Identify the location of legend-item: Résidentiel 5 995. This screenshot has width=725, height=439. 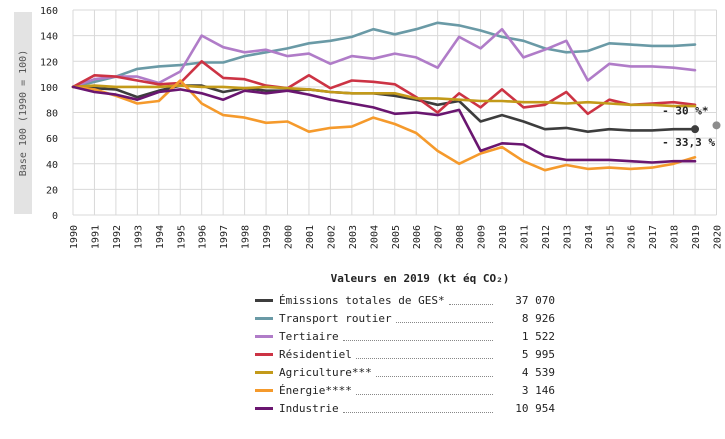
(405, 354).